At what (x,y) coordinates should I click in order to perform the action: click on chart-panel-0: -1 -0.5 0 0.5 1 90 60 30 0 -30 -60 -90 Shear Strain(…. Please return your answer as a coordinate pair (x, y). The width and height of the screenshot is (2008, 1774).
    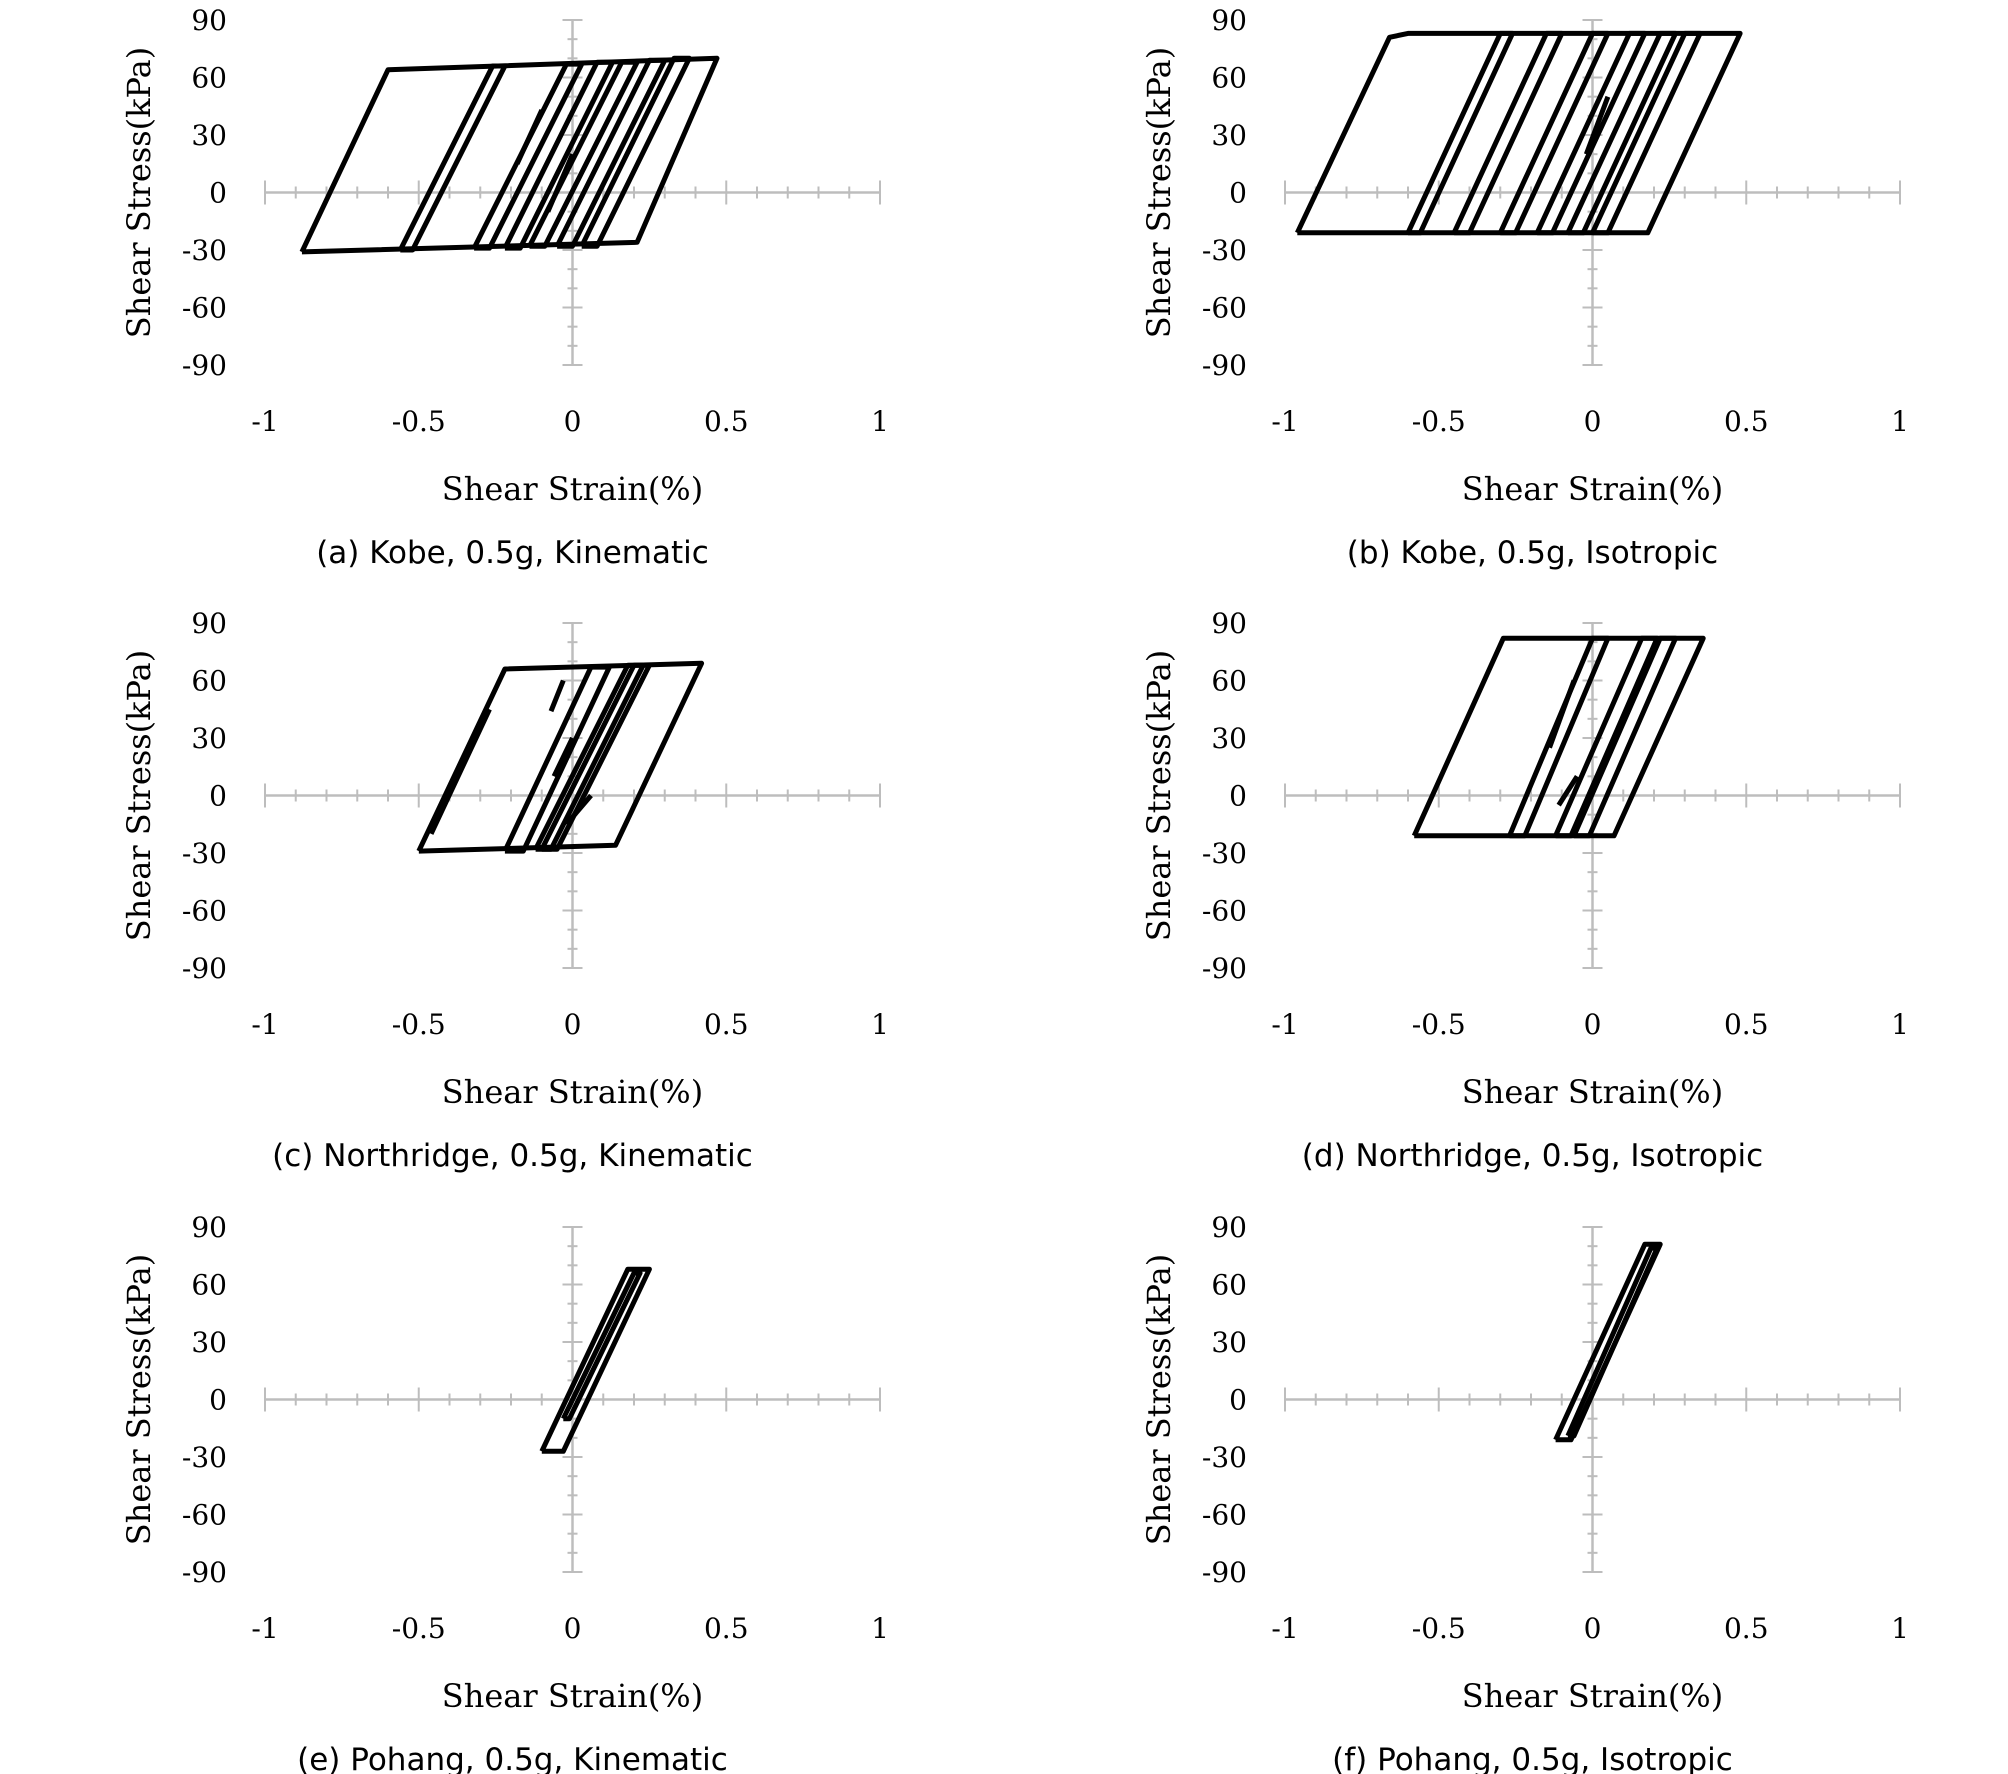
    Looking at the image, I should click on (504, 287).